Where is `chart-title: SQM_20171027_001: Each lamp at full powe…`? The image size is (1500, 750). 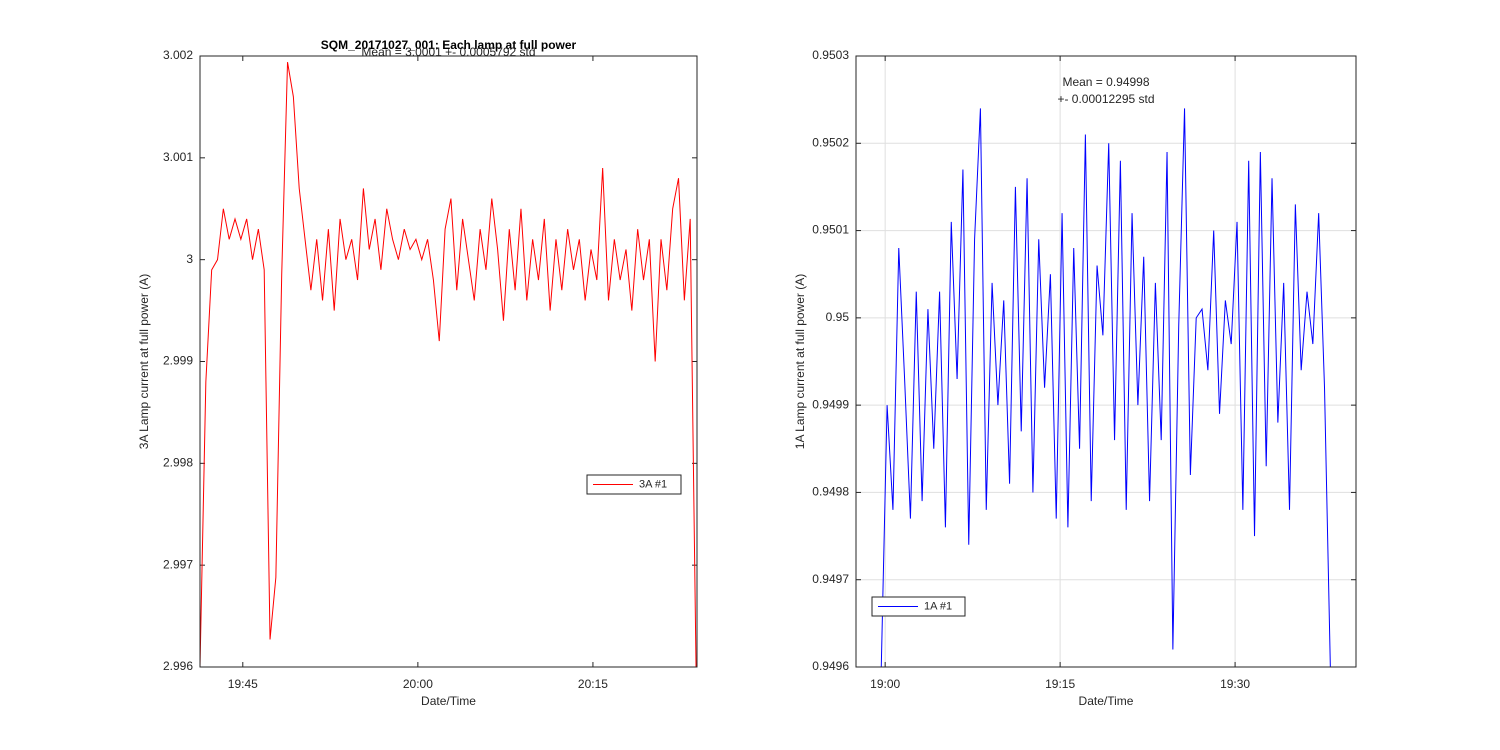
chart-title: SQM_20171027_001: Each lamp at full powe… is located at coordinates (449, 45).